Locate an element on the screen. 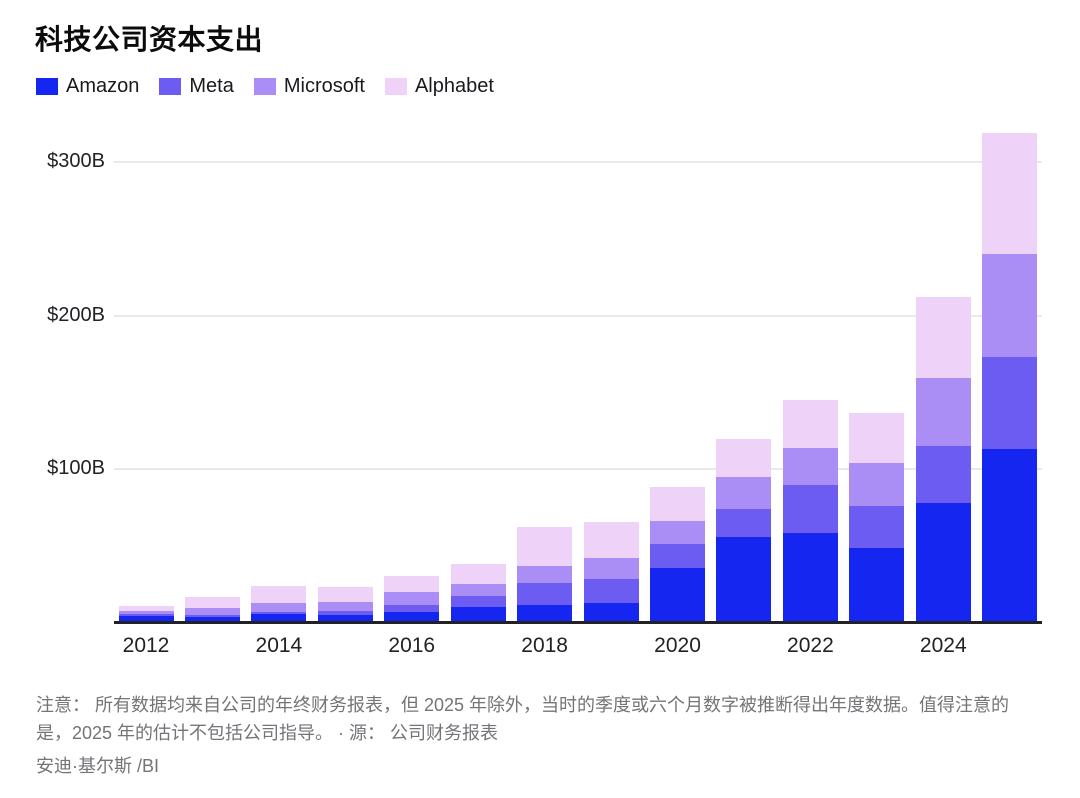  bar-segment-alphabet-2012 is located at coordinates (146, 608).